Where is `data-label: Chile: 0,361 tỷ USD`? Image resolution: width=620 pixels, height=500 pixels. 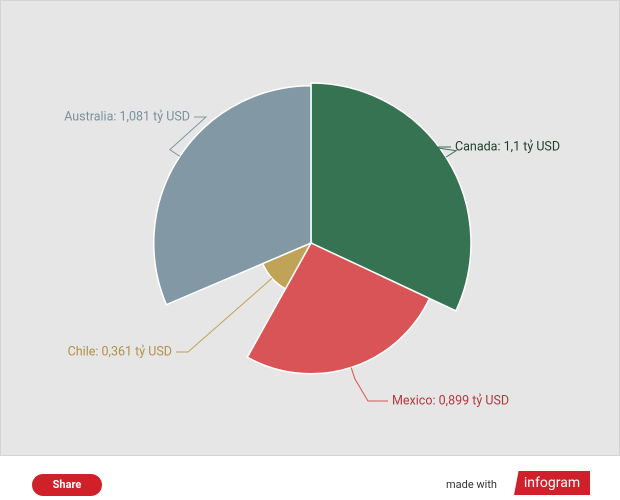
data-label: Chile: 0,361 tỷ USD is located at coordinates (120, 351).